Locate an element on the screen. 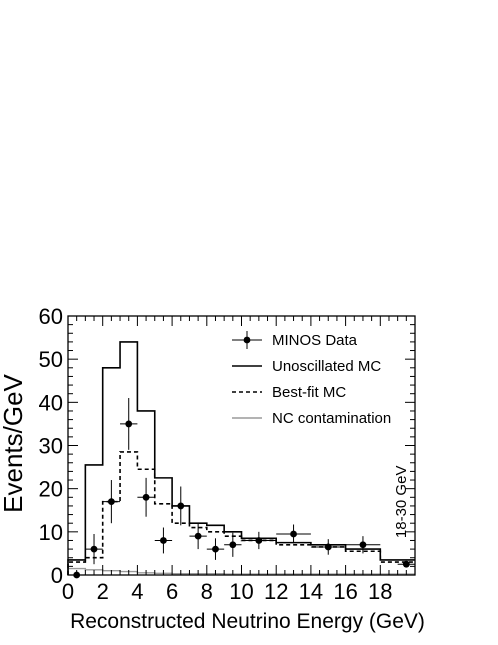 This screenshot has height=645, width=498. y-tick-label: 40 is located at coordinates (51, 402).